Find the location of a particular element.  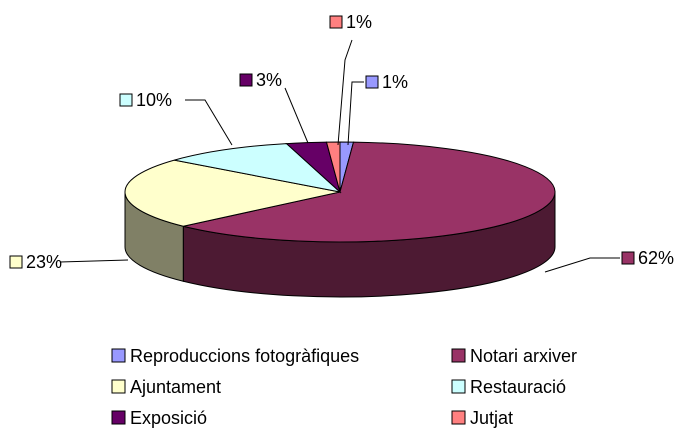

data-label: 23% is located at coordinates (44, 262).